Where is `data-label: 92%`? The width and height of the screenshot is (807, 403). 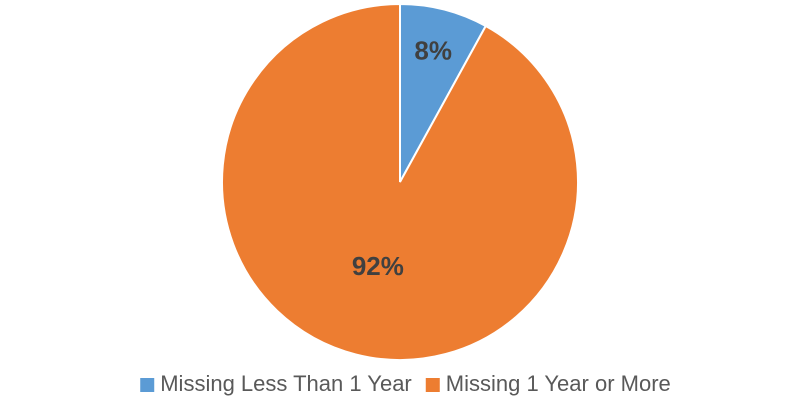
data-label: 92% is located at coordinates (378, 266).